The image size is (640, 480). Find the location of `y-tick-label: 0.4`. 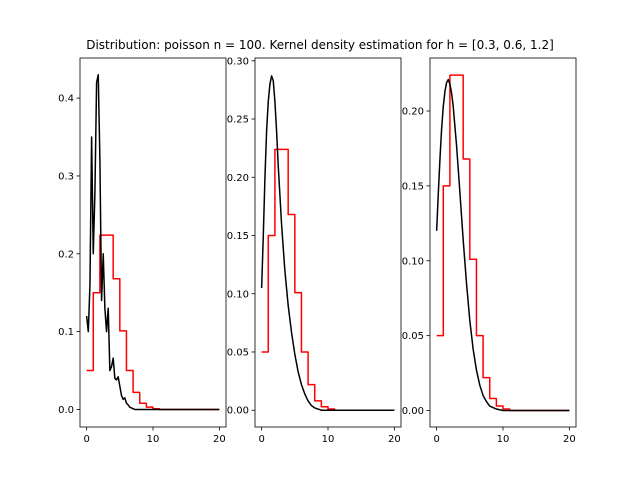

y-tick-label: 0.4 is located at coordinates (66, 99).